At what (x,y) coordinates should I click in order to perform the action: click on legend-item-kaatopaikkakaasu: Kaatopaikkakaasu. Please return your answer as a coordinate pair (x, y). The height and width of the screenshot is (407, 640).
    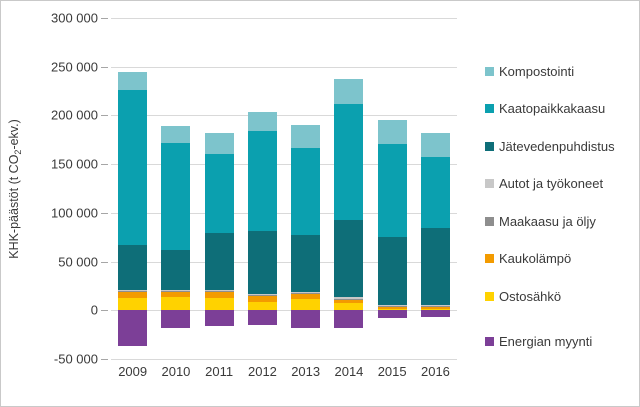
    Looking at the image, I should click on (545, 108).